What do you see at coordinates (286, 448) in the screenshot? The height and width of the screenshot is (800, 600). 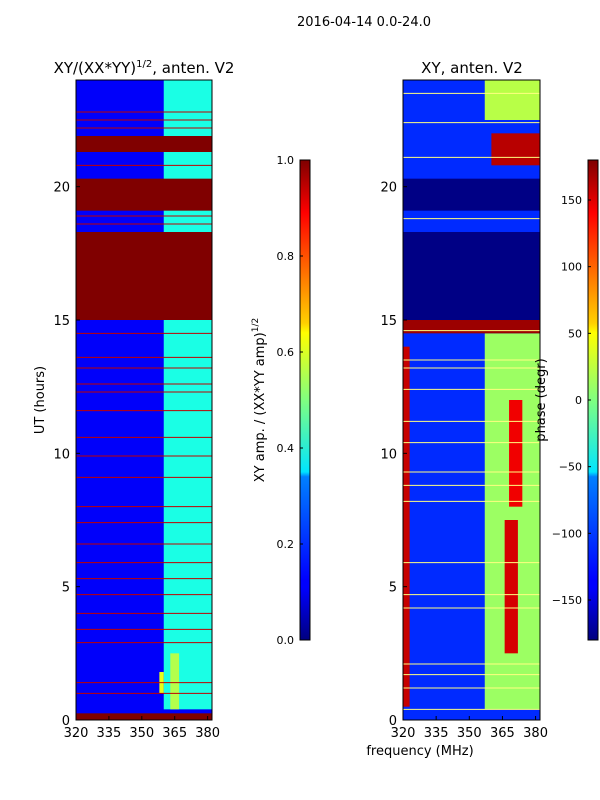 I see `colorbar-tick-label: 0.4` at bounding box center [286, 448].